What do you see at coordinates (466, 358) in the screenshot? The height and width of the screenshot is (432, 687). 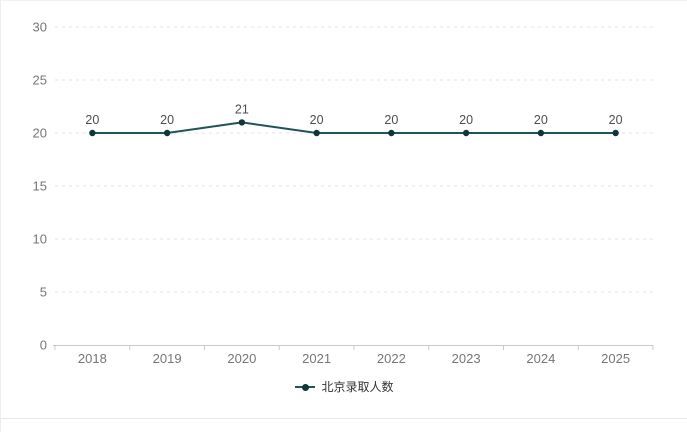 I see `x-axis-label: 2023` at bounding box center [466, 358].